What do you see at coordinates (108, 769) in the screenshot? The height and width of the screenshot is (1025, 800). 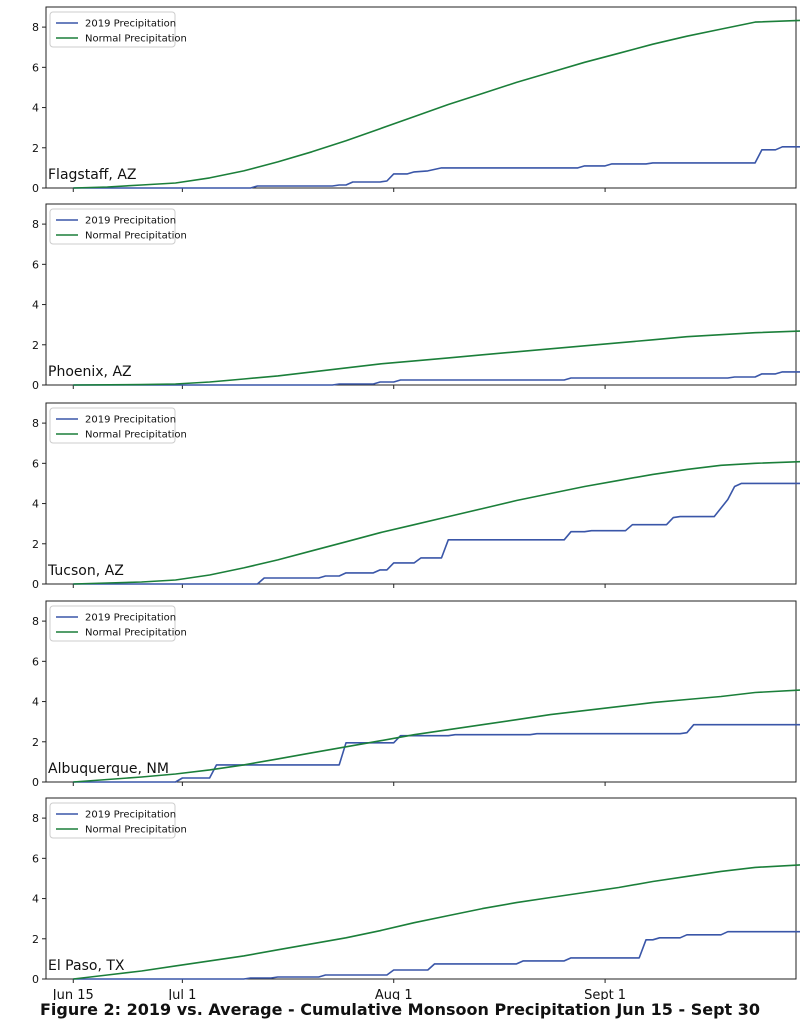 I see `station-label: Albuquerque, NM` at bounding box center [108, 769].